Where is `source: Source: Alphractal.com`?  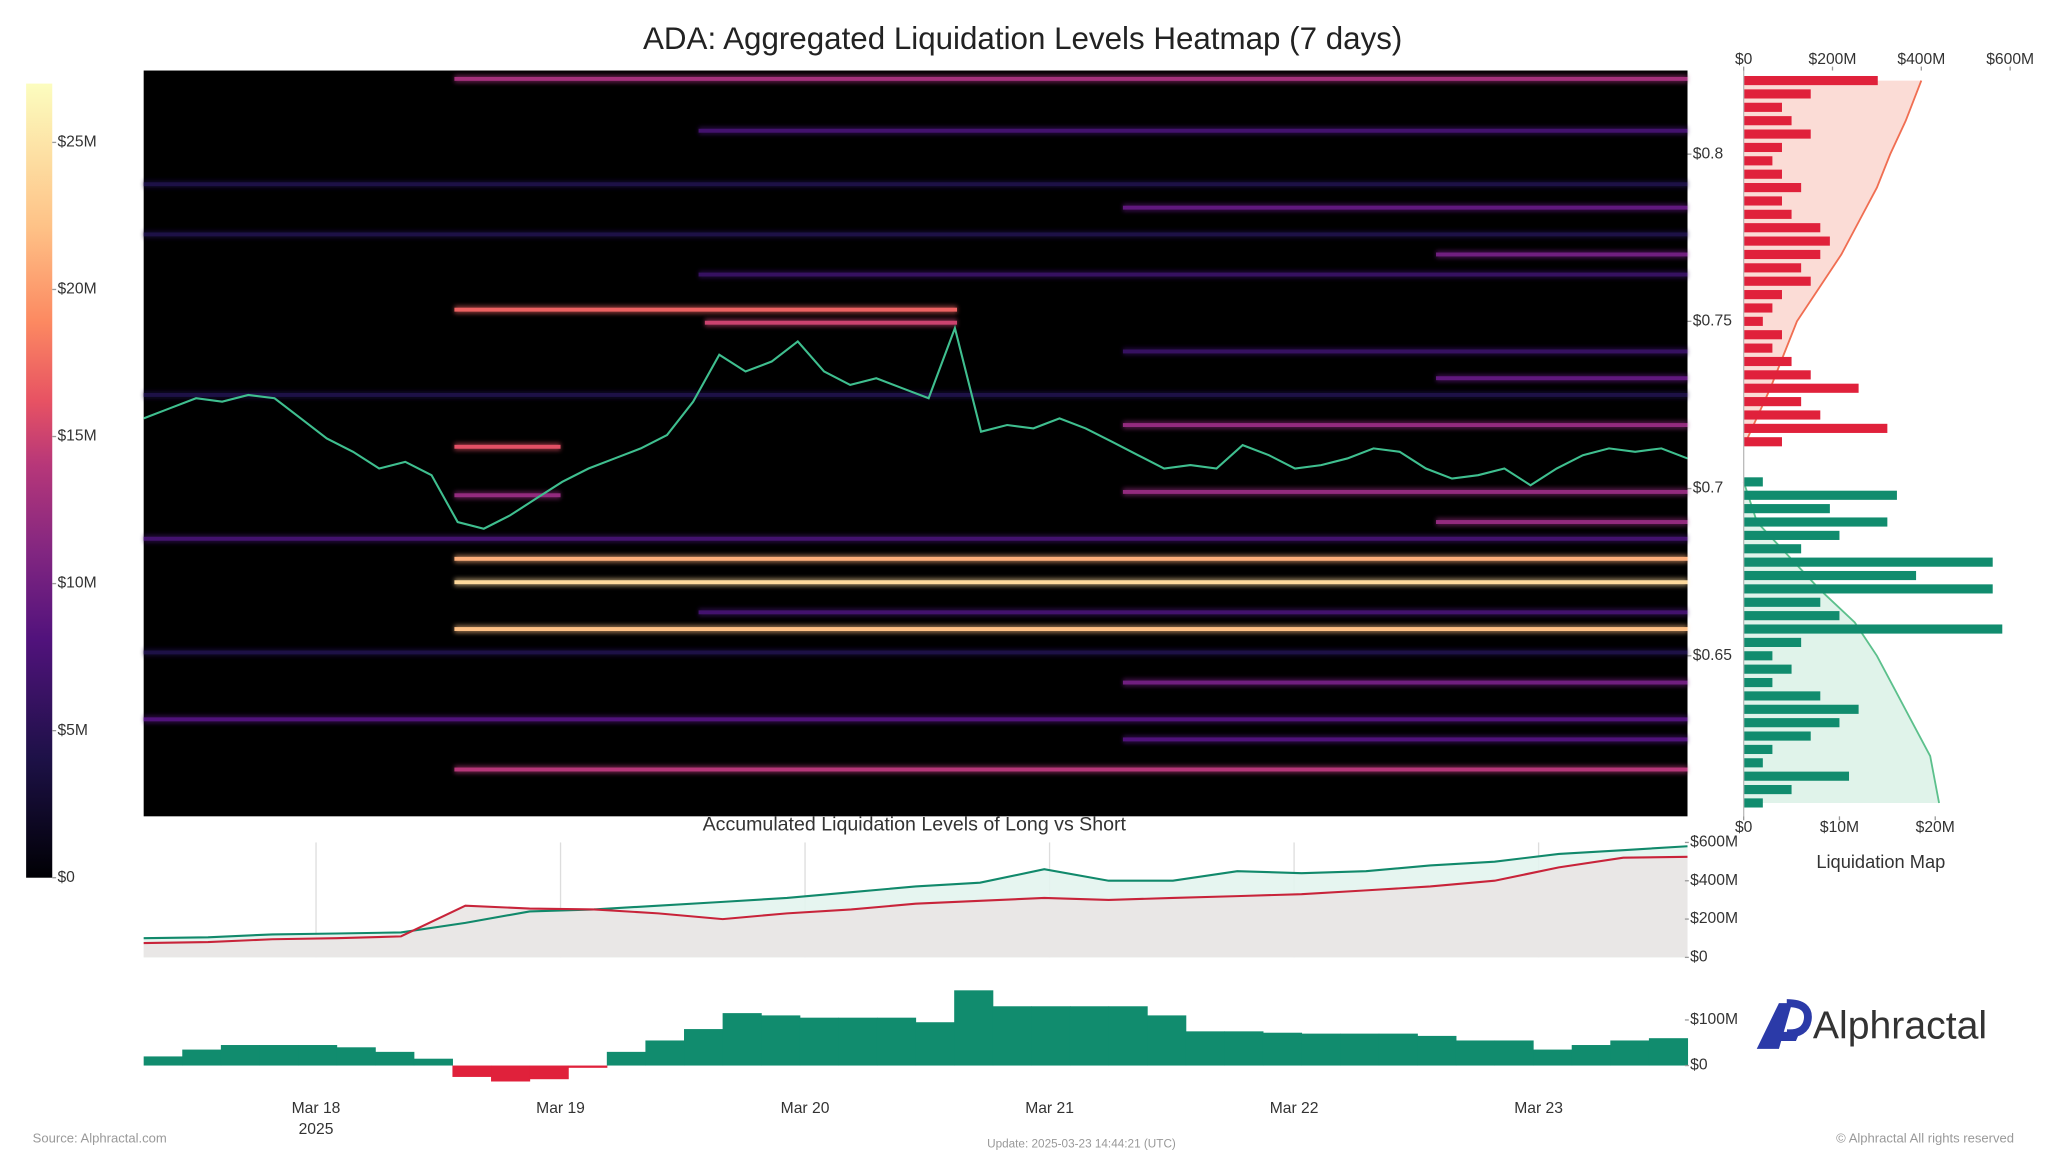 source: Source: Alphractal.com is located at coordinates (100, 1137).